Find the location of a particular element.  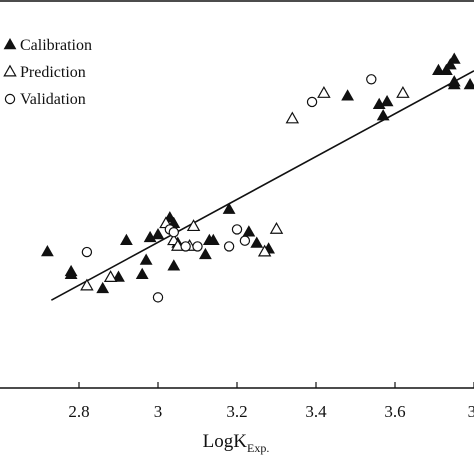

validation-legend-symbol is located at coordinates (10, 99).